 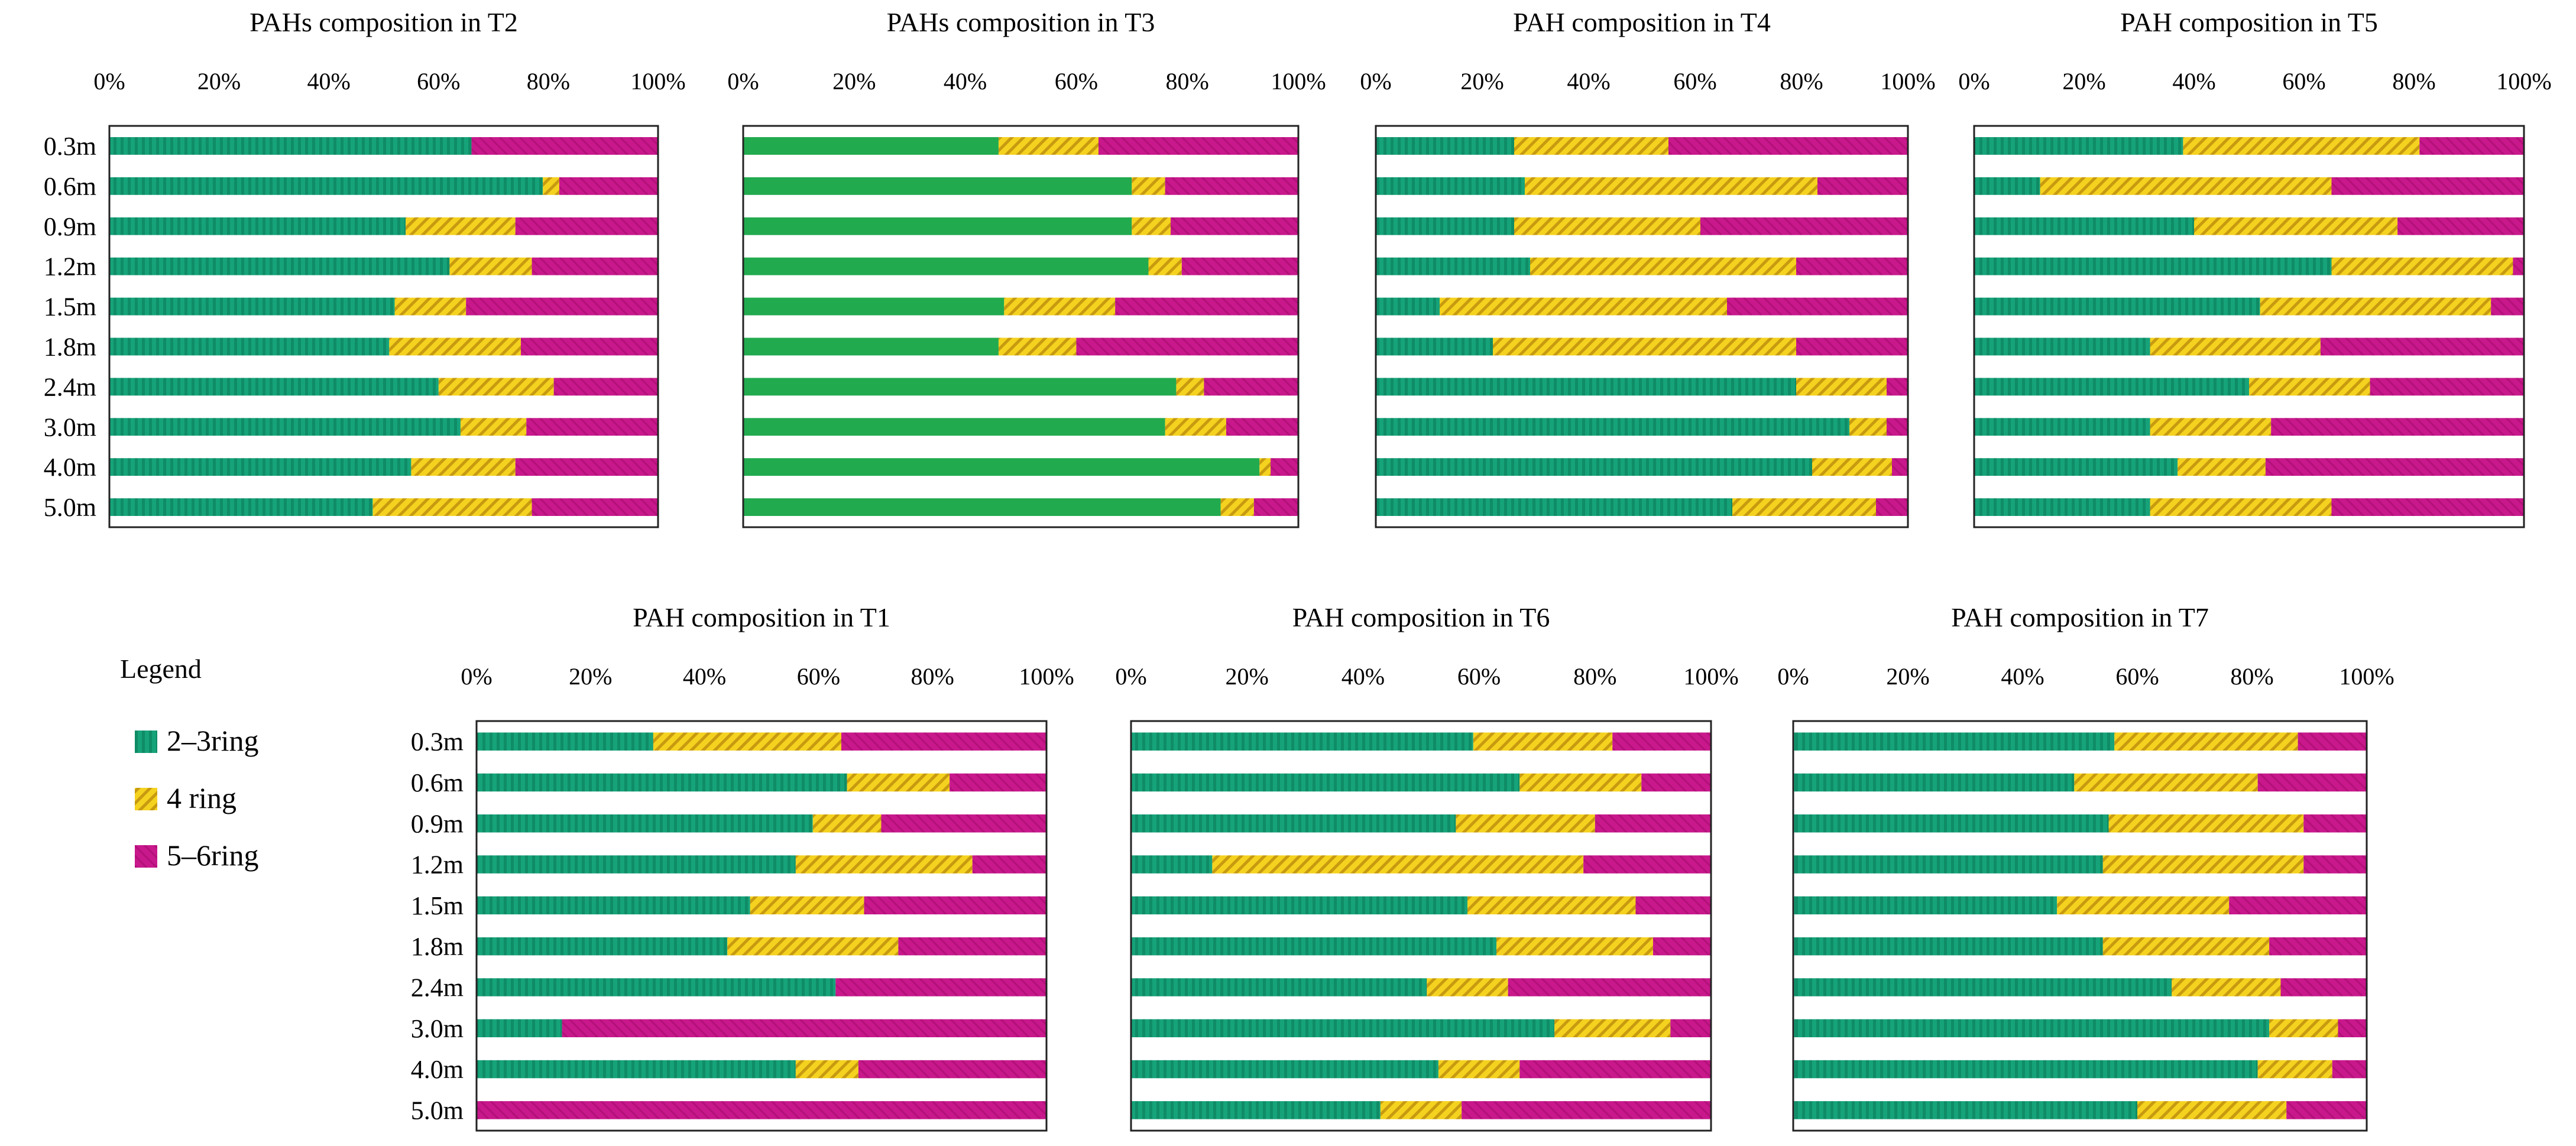 What do you see at coordinates (2080, 926) in the screenshot?
I see `plot-frame` at bounding box center [2080, 926].